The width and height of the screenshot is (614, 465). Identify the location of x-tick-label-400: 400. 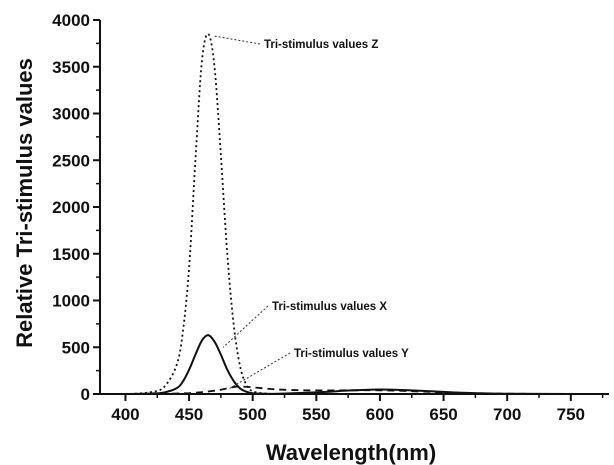
(125, 414).